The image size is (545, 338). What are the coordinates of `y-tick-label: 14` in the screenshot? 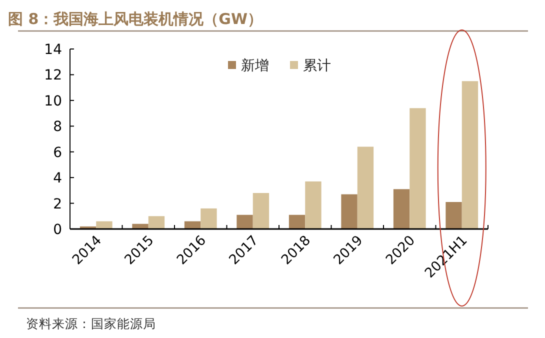 It's located at (53, 50).